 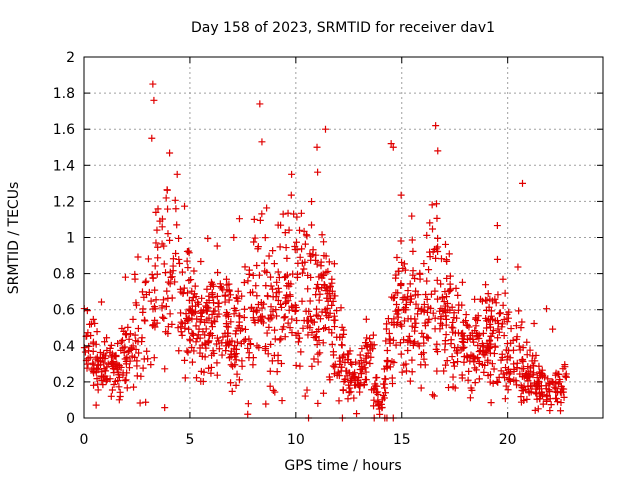 What do you see at coordinates (14, 238) in the screenshot?
I see `y-axis-label: SRMTID / TECUs` at bounding box center [14, 238].